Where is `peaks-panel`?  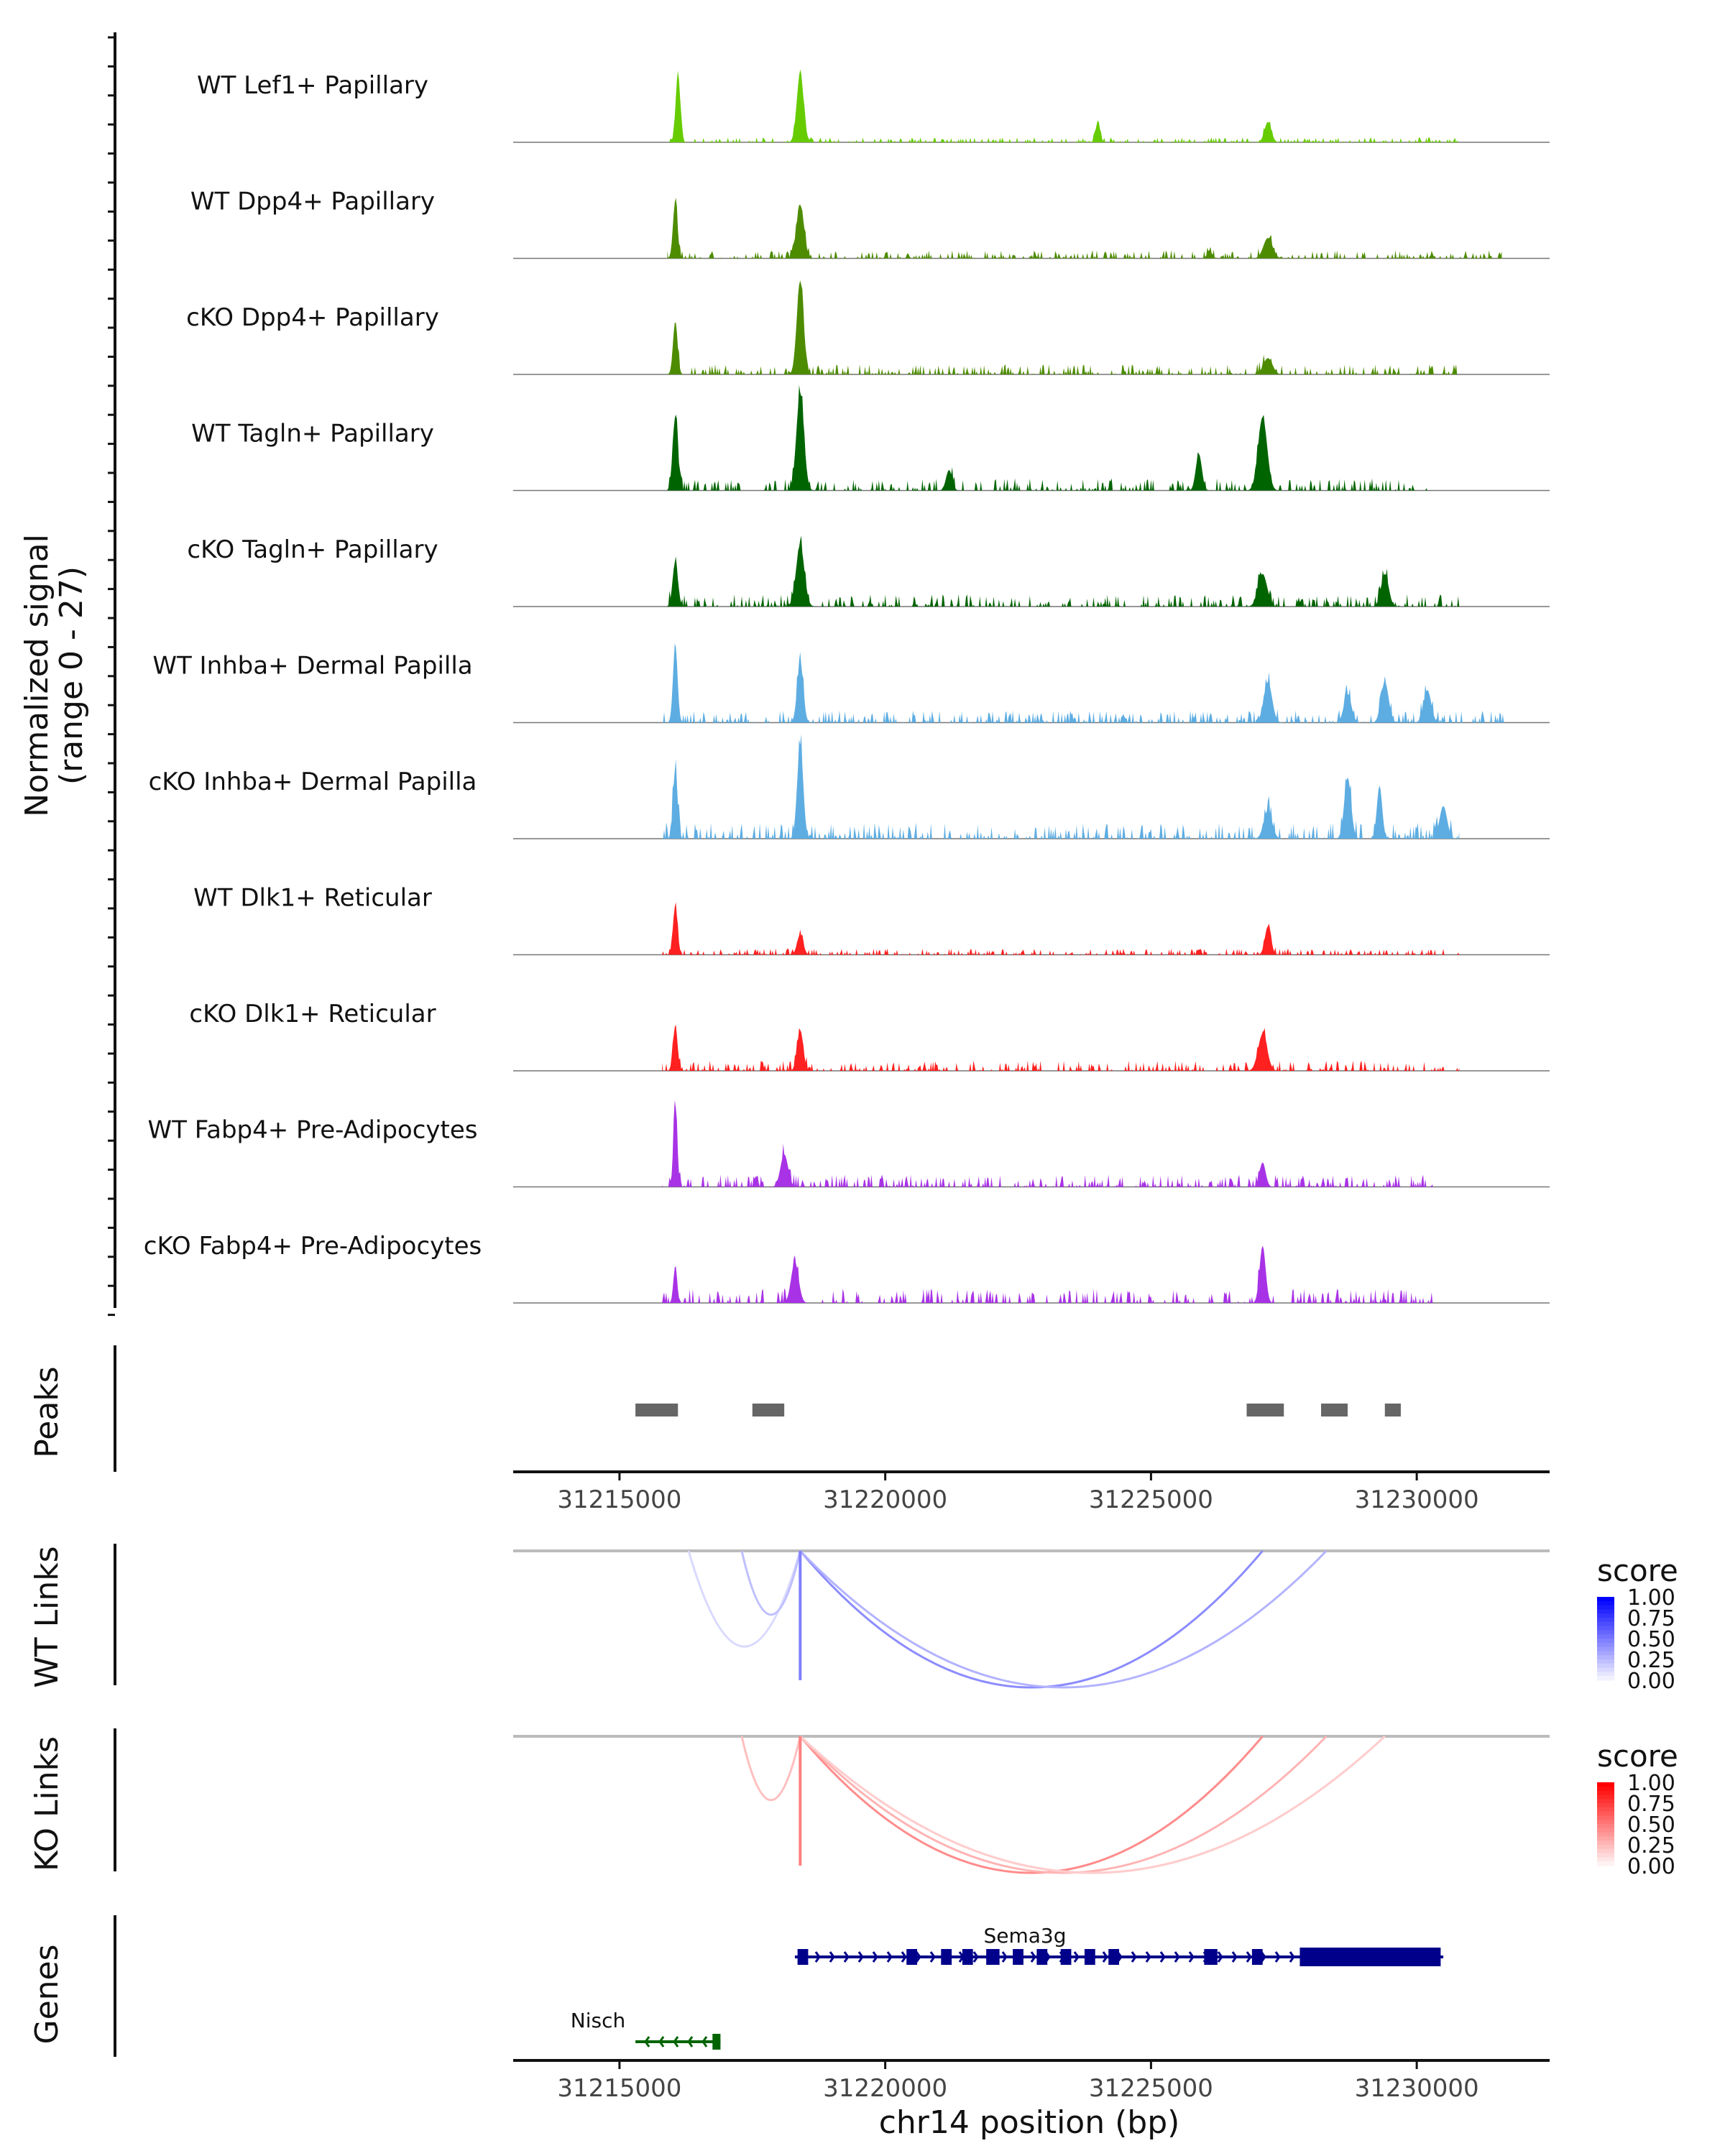 peaks-panel is located at coordinates (757, 1409).